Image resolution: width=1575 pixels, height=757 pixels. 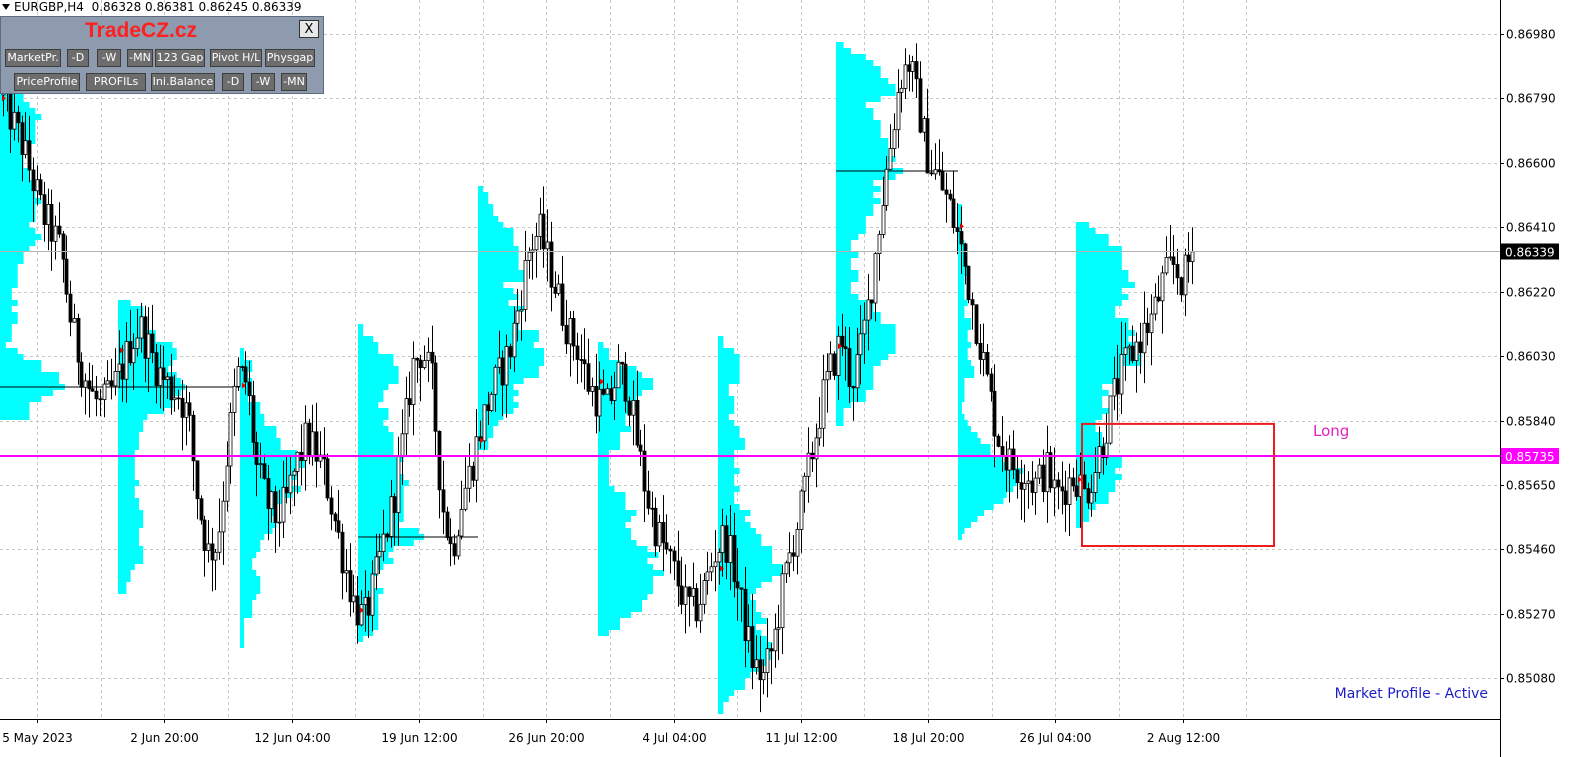 I want to click on weekly-button: -W, so click(x=109, y=58).